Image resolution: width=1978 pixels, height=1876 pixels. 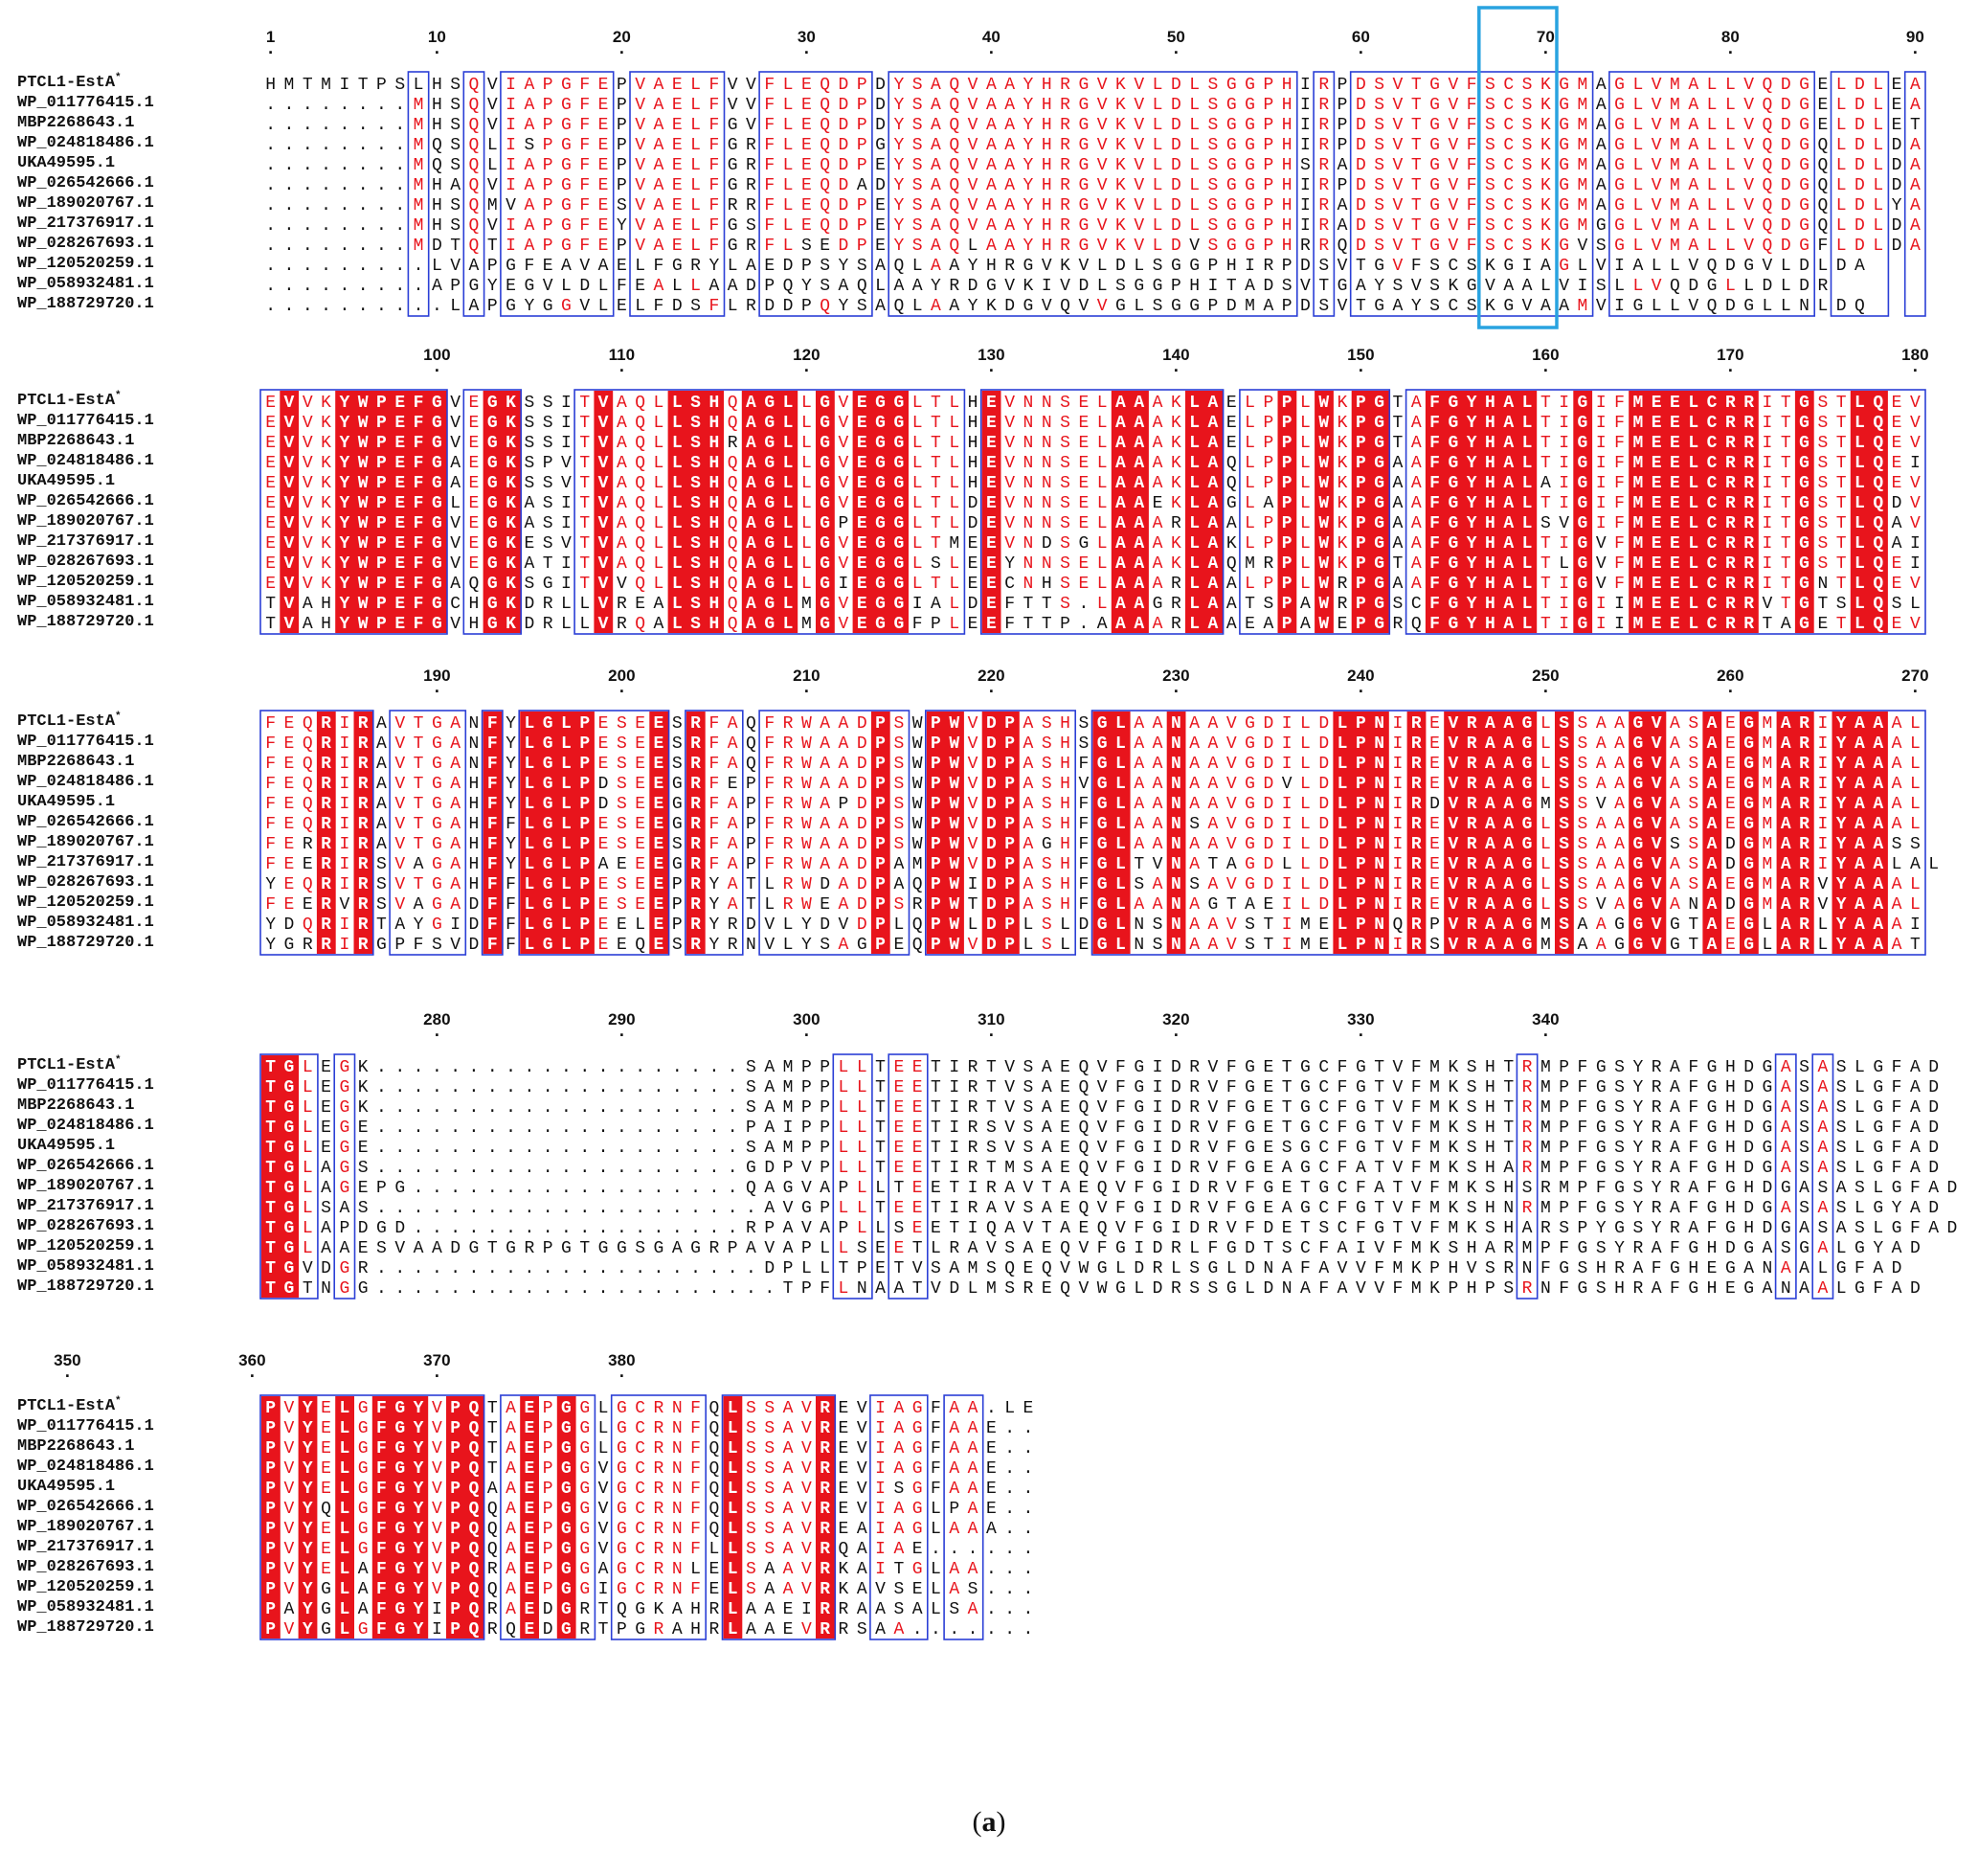 I want to click on residue: C, so click(x=1508, y=105).